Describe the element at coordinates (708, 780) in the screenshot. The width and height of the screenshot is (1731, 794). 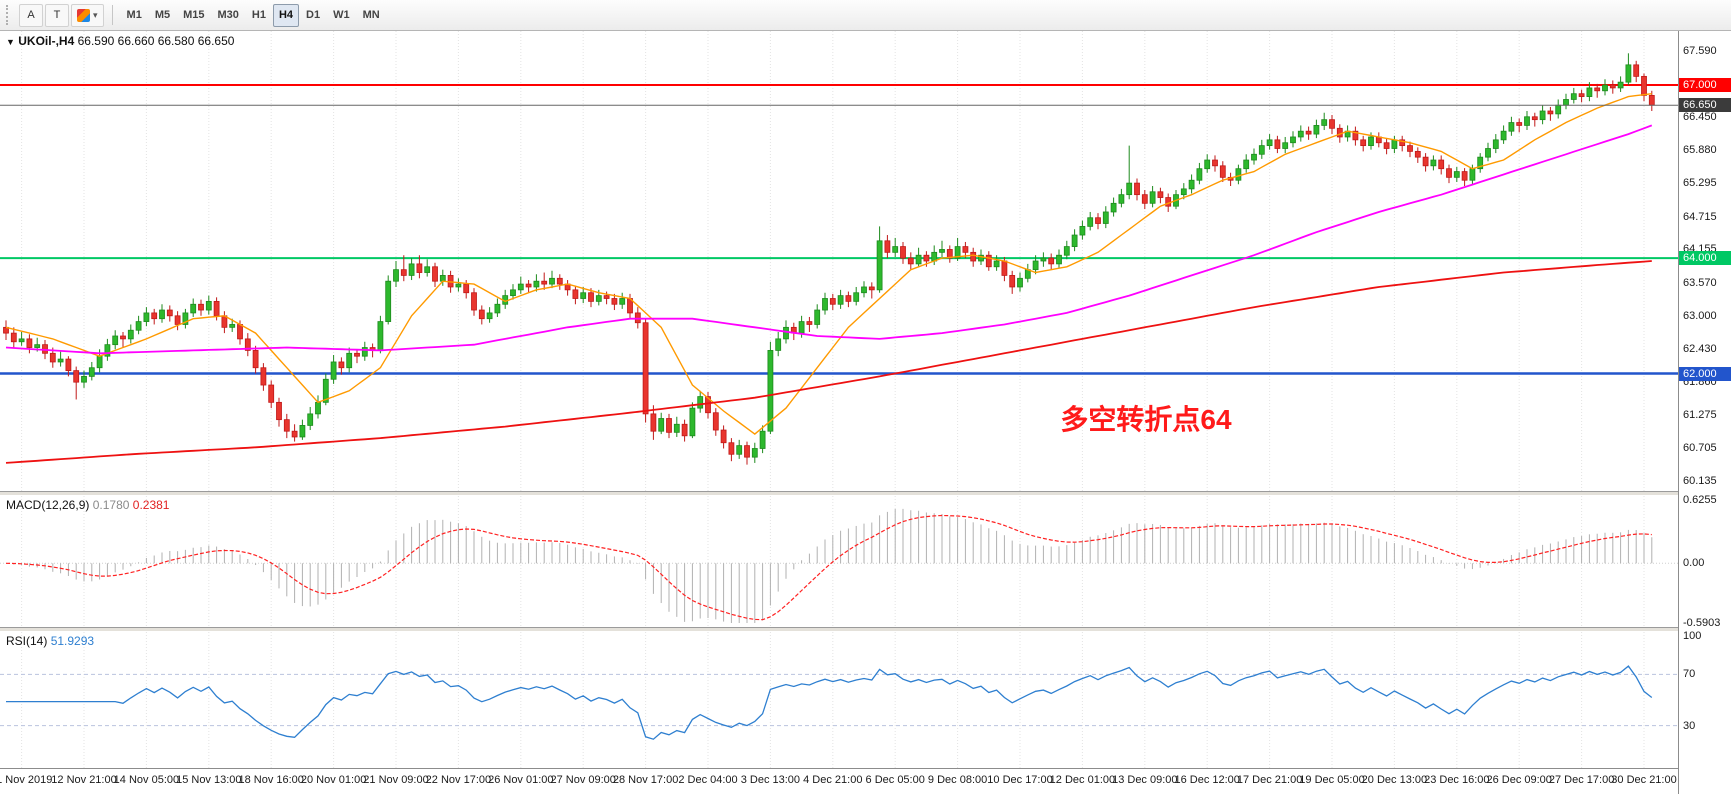
I see `time-label: 2 Dec 04:00` at that location.